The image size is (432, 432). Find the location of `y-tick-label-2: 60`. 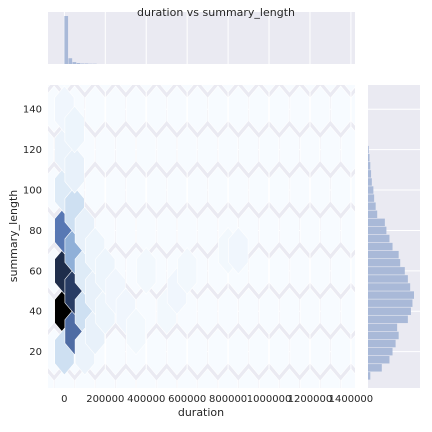

y-tick-label-2: 60 is located at coordinates (35, 271).